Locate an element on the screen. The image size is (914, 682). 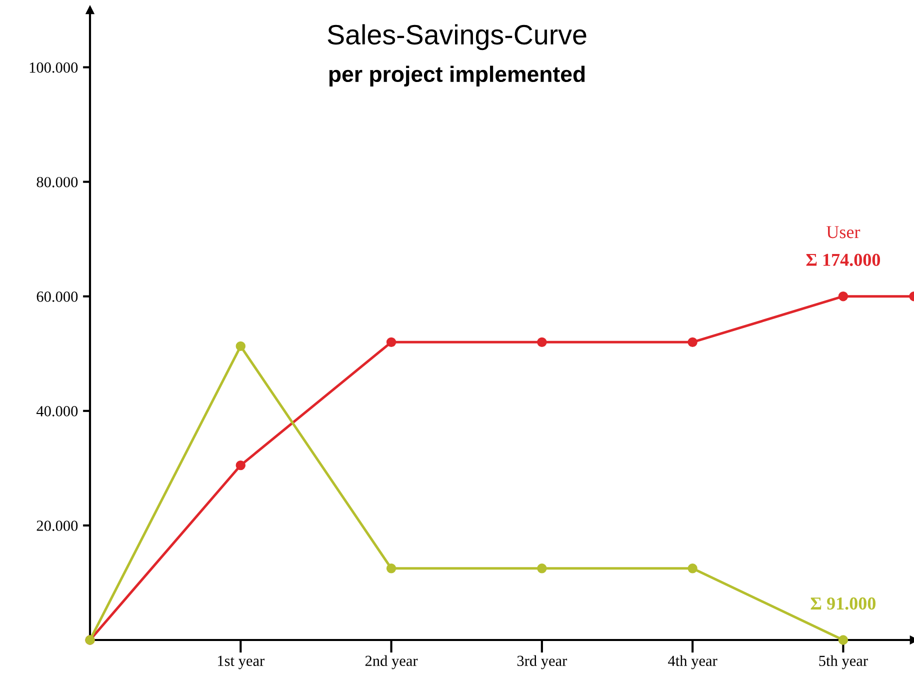
y-tick-label: 20.000 is located at coordinates (57, 525).